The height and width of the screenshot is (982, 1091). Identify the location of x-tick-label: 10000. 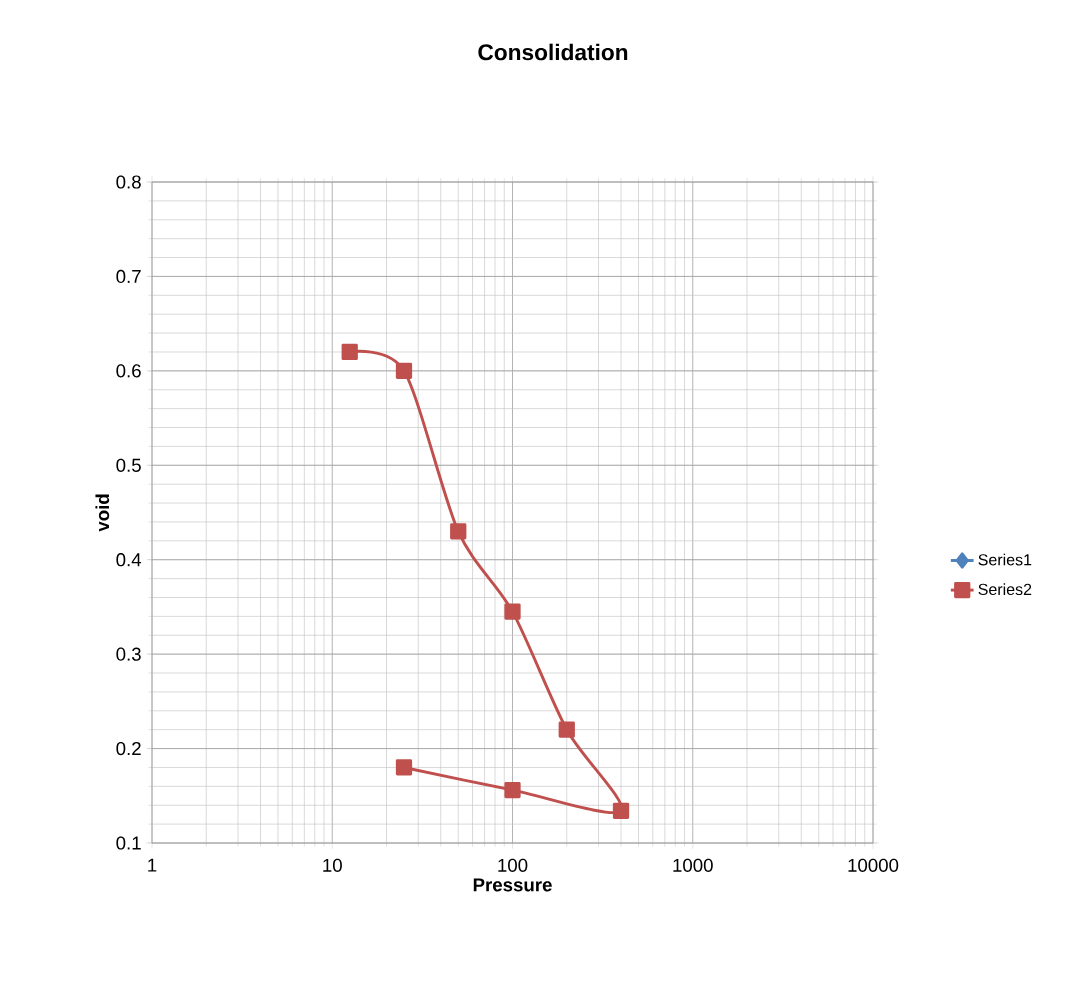
(873, 865).